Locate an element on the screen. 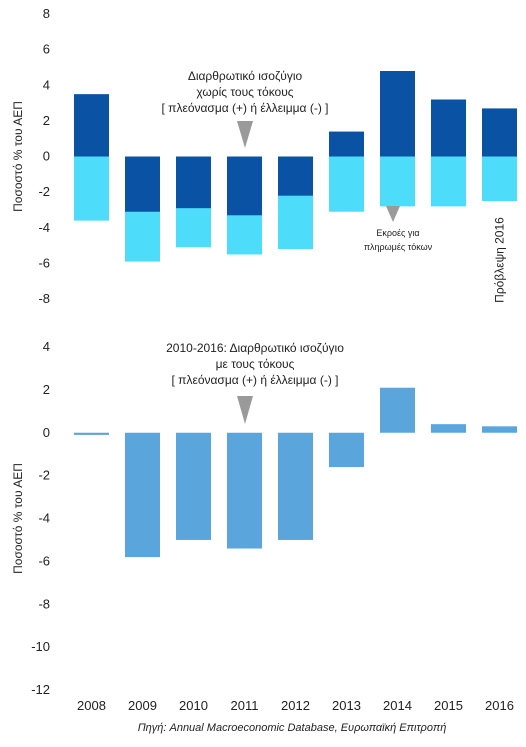  top-annotation-line: χωρίς τους τόκους is located at coordinates (244, 92).